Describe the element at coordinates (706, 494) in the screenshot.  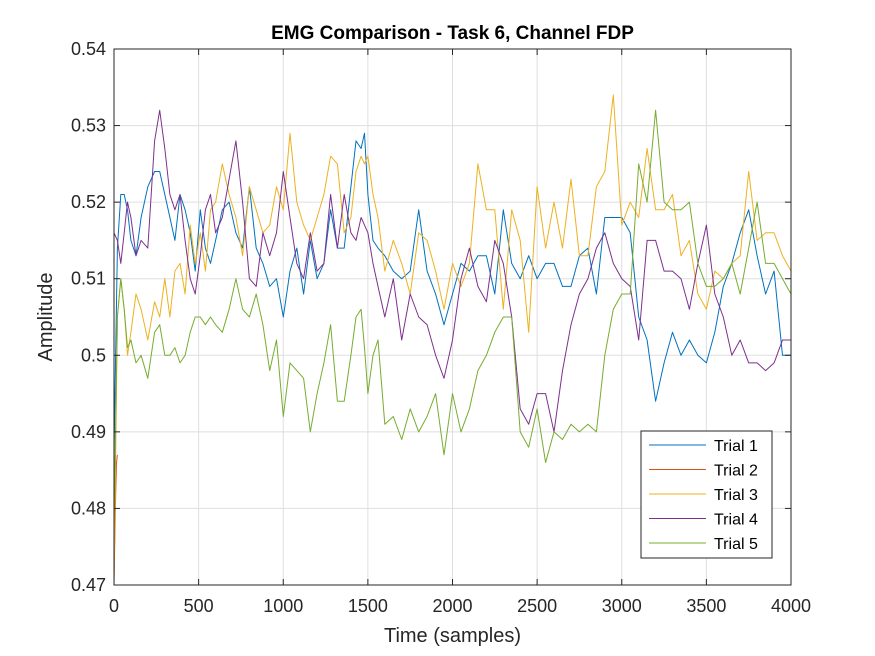
I see `legend: Trial 1 Trial 2 Trial 3 Trial 4 Trial 5` at that location.